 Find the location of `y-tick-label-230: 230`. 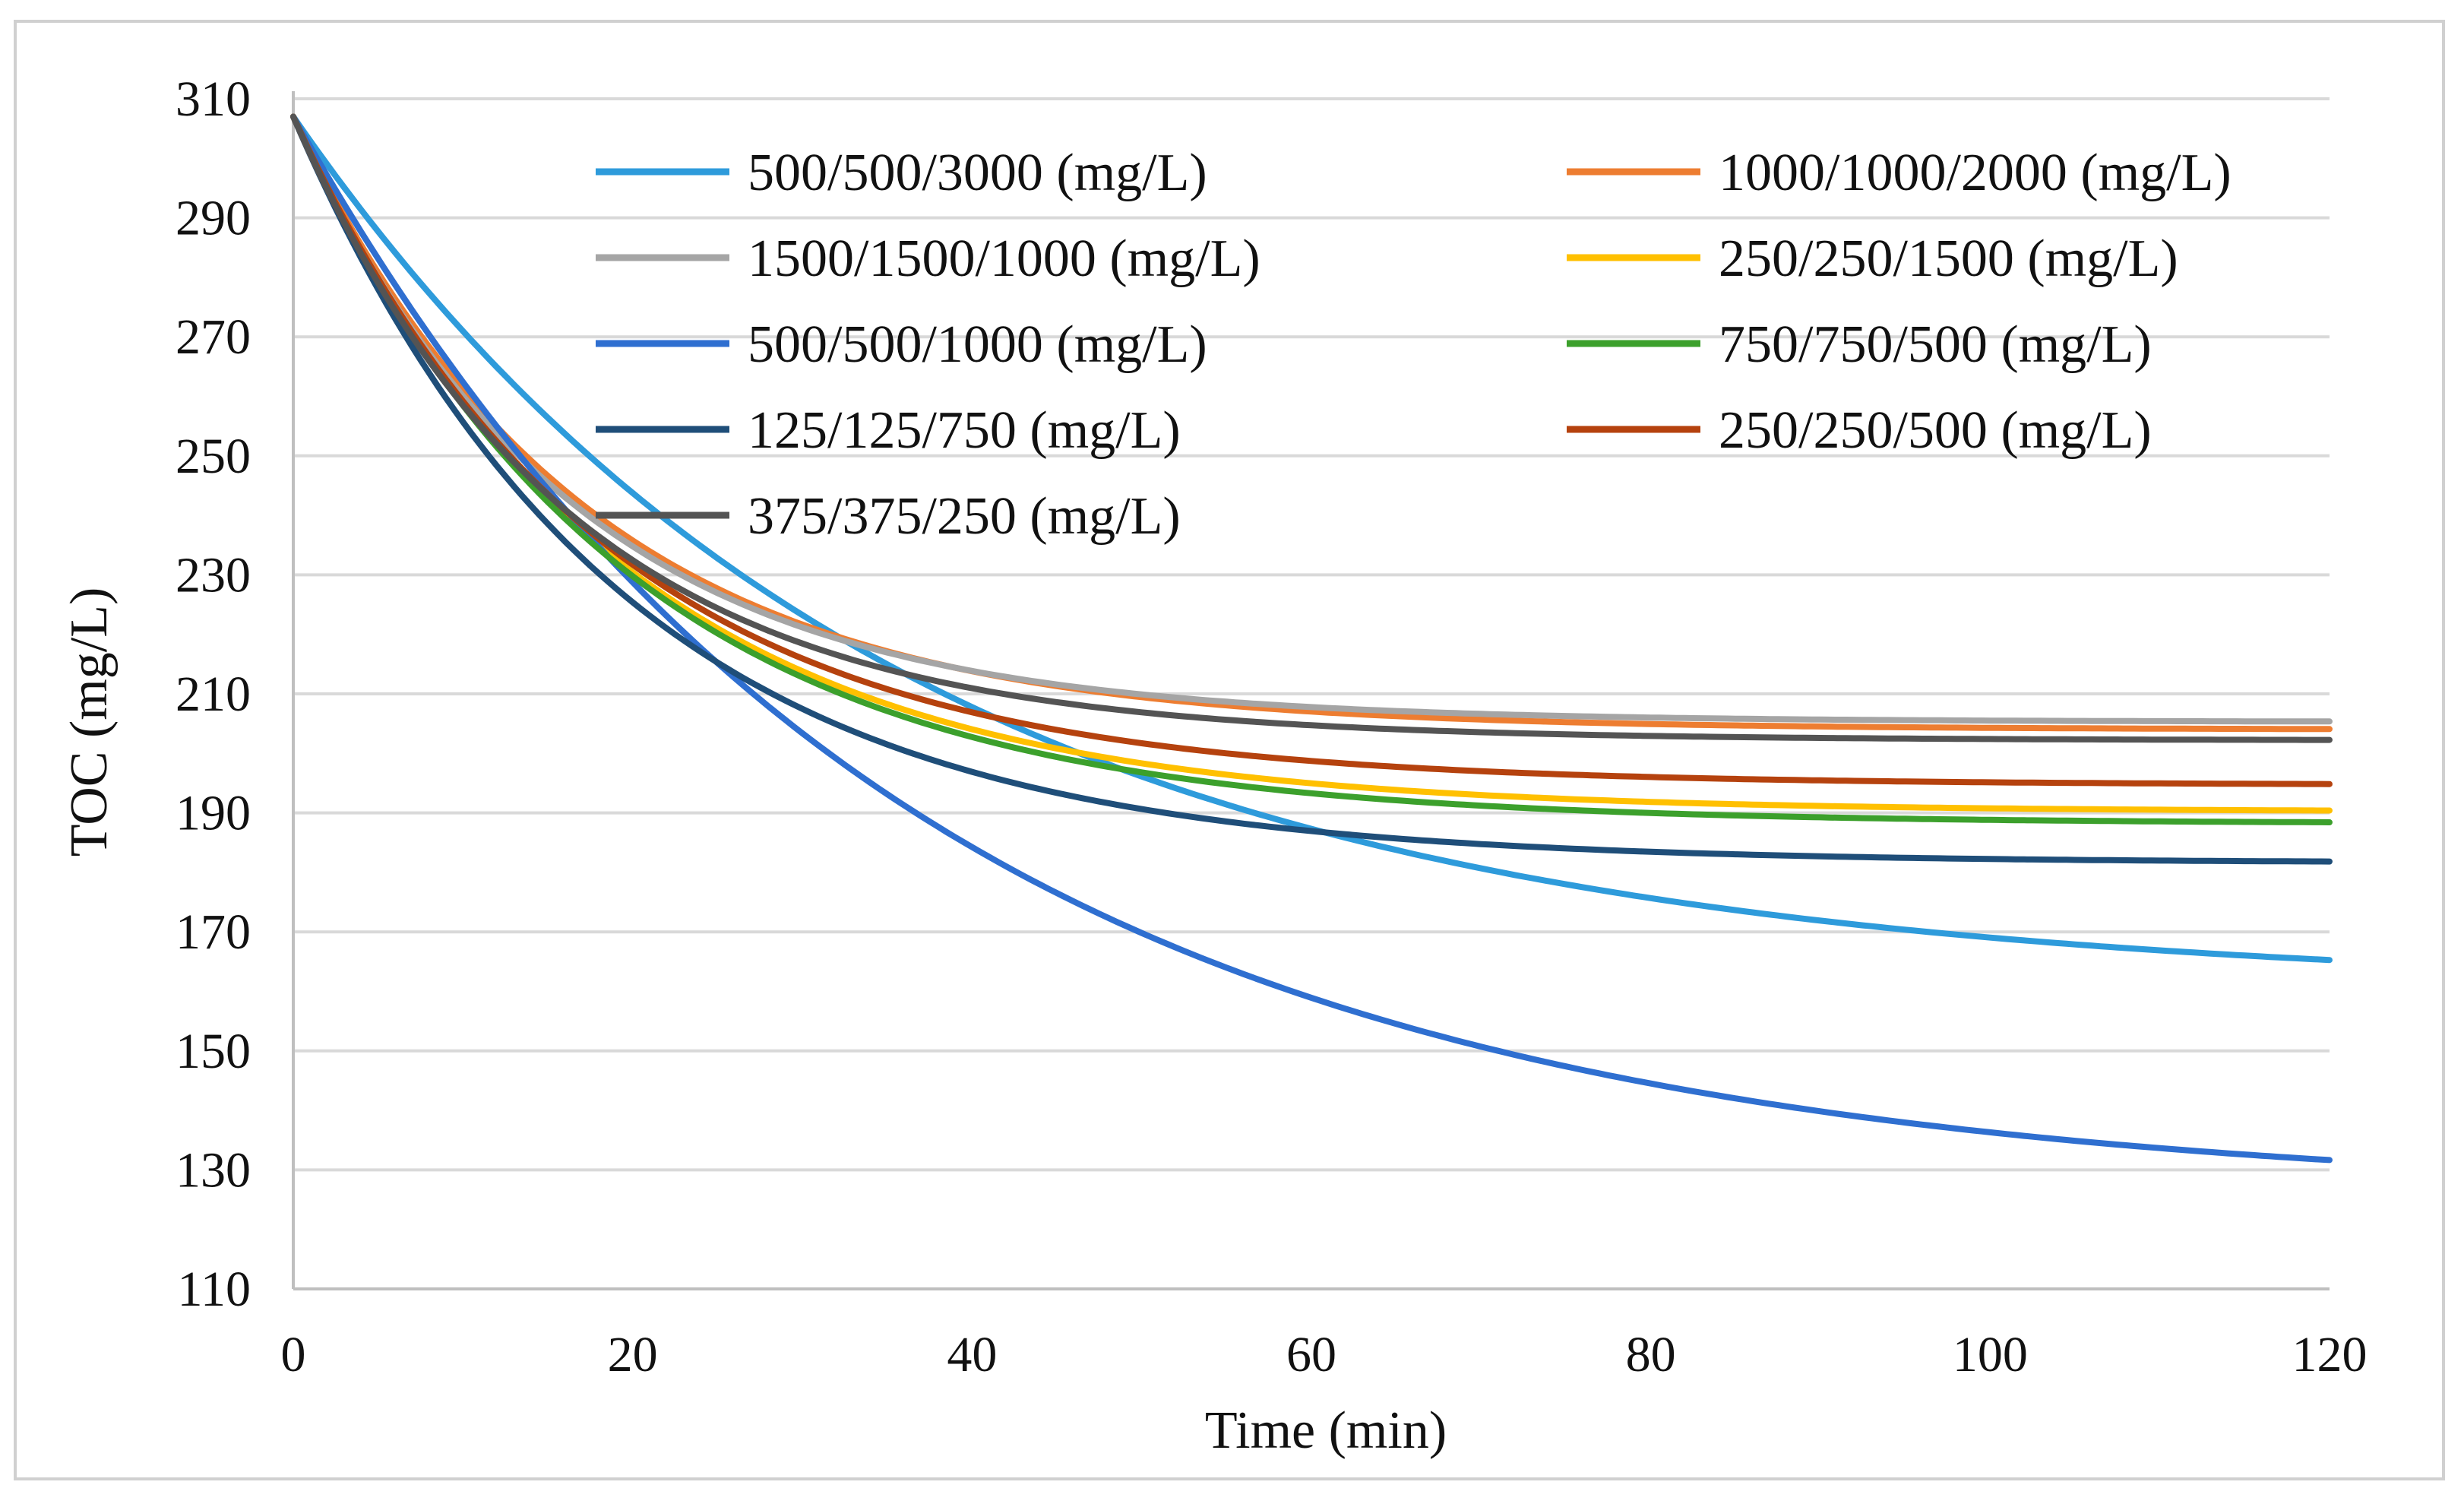

y-tick-label-230: 230 is located at coordinates (213, 575).